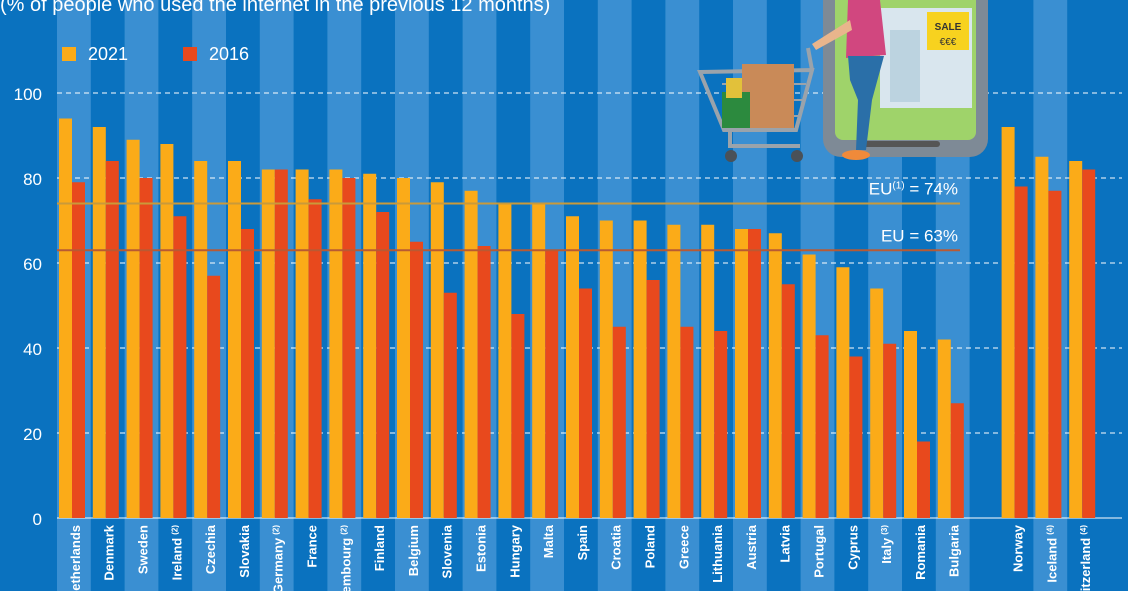  I want to click on legend-swatch-2016, so click(190, 54).